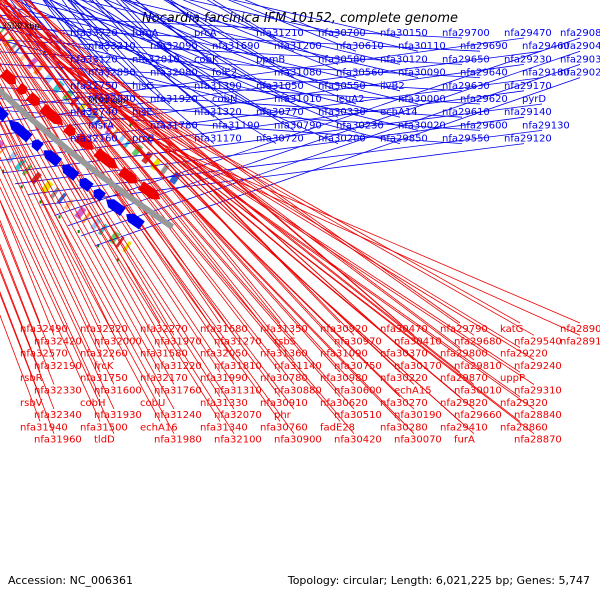  What do you see at coordinates (538, 341) in the screenshot?
I see `reverse-gene-label: nfa29540` at bounding box center [538, 341].